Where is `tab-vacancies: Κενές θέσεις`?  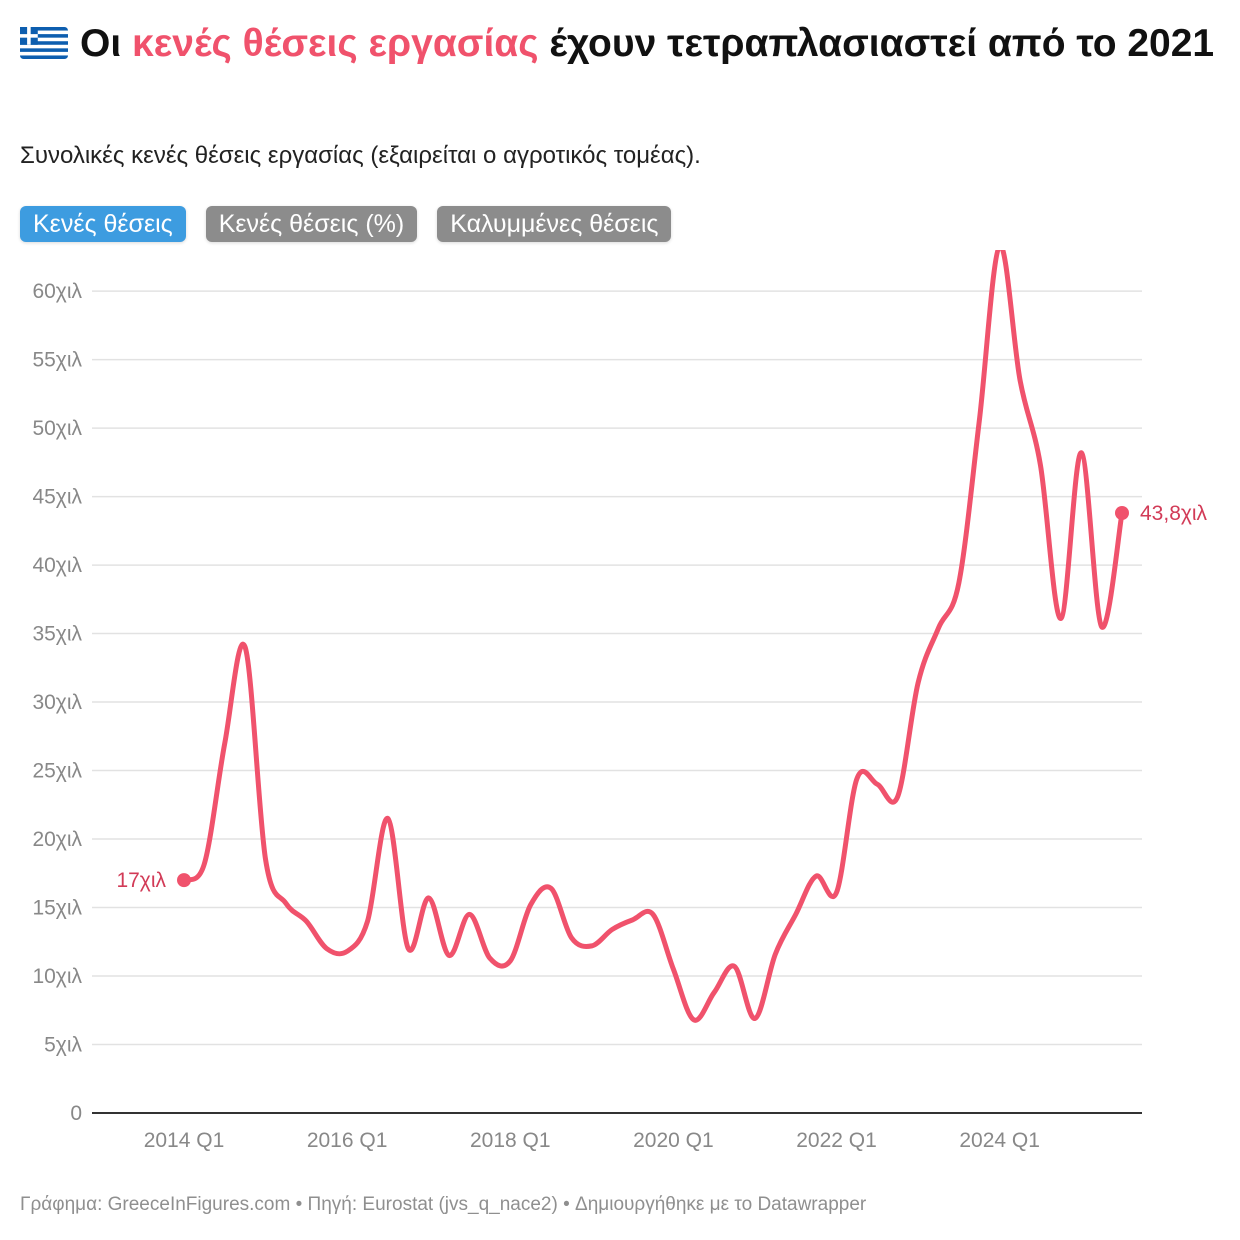 tab-vacancies: Κενές θέσεις is located at coordinates (103, 224).